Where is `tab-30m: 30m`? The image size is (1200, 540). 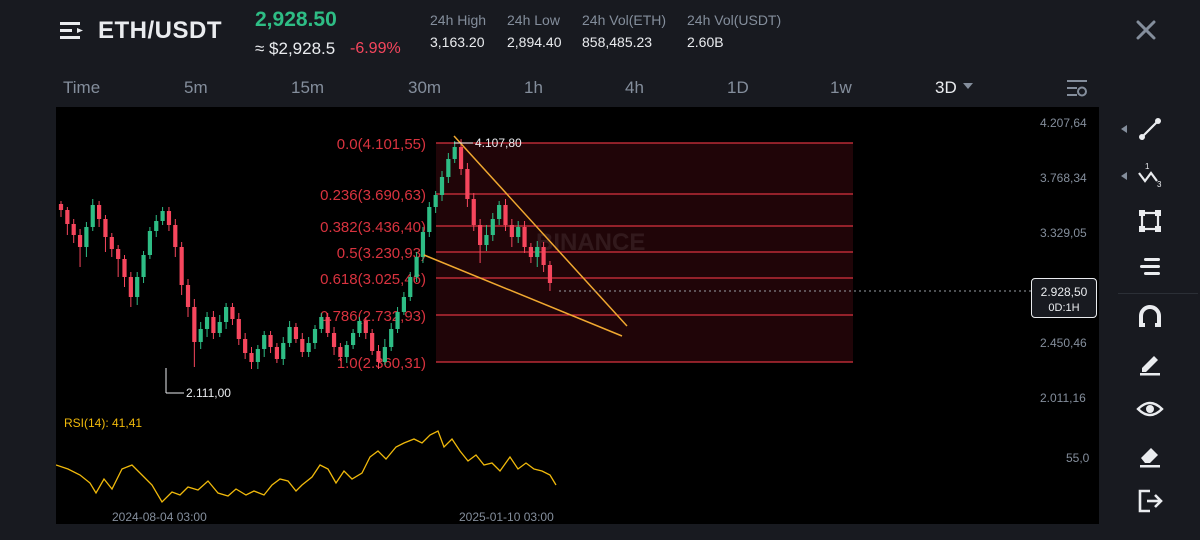
tab-30m: 30m is located at coordinates (425, 87).